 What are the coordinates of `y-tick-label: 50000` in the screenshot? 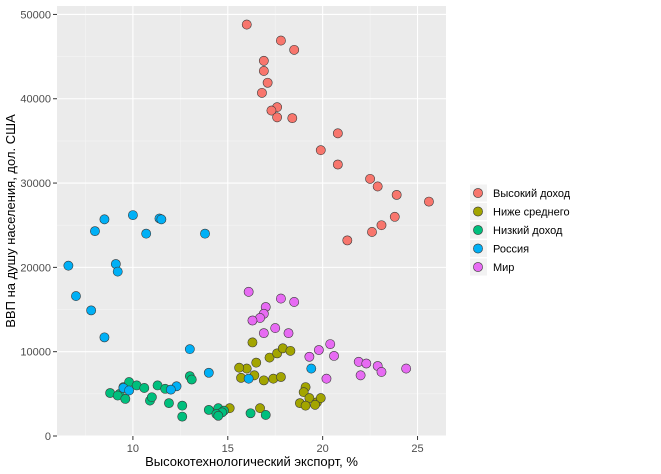 It's located at (35, 15).